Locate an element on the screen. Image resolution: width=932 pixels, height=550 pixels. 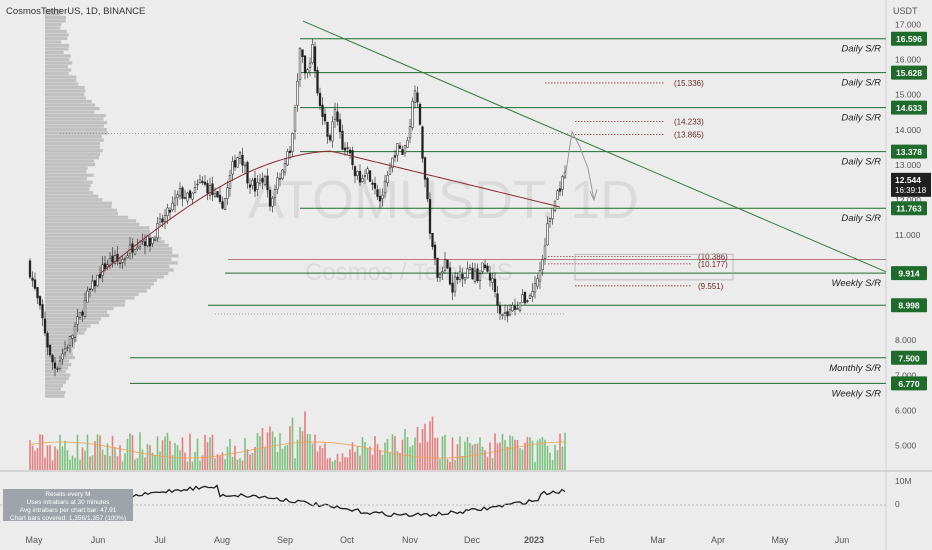
symbol-title: CosmosTetherUS, 1D, BINANCE is located at coordinates (75, 11).